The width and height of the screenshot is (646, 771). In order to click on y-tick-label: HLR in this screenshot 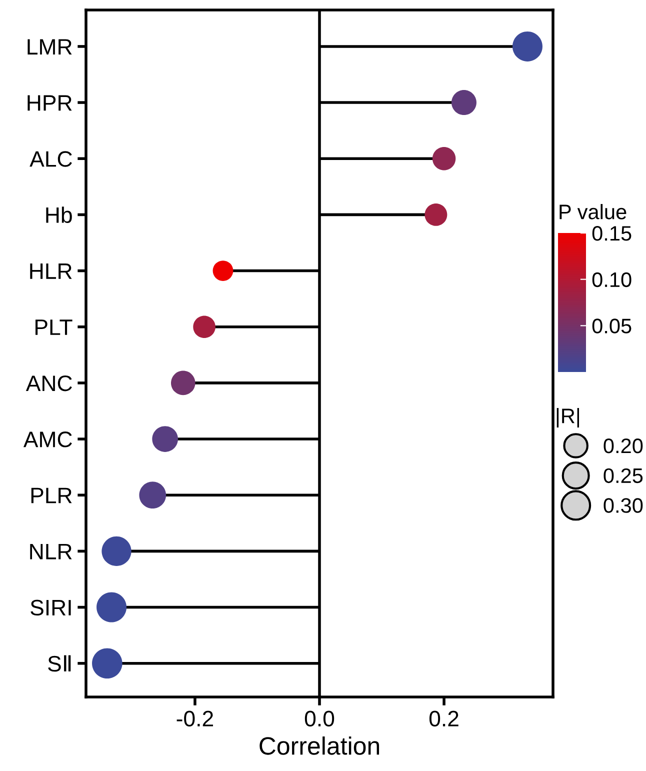, I will do `click(51, 271)`.